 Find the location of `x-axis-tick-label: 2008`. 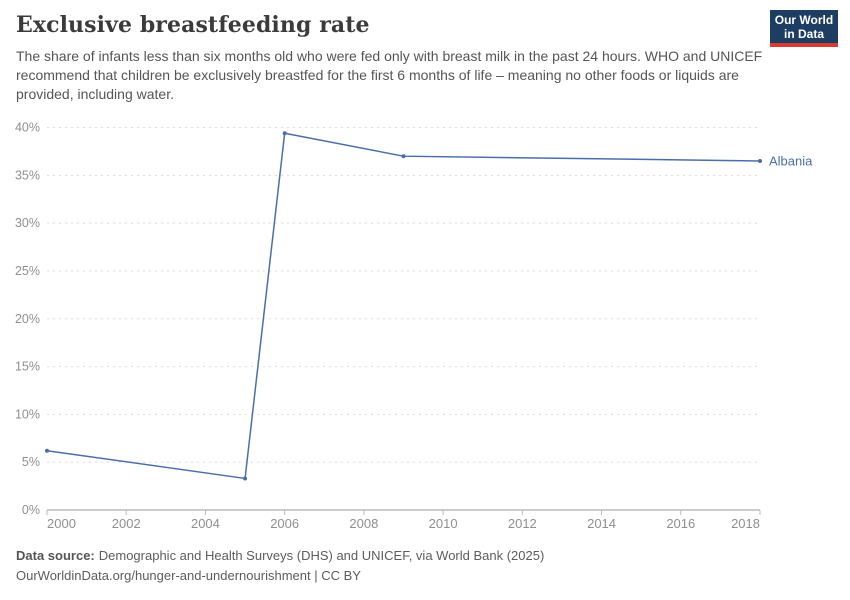

x-axis-tick-label: 2008 is located at coordinates (363, 523).